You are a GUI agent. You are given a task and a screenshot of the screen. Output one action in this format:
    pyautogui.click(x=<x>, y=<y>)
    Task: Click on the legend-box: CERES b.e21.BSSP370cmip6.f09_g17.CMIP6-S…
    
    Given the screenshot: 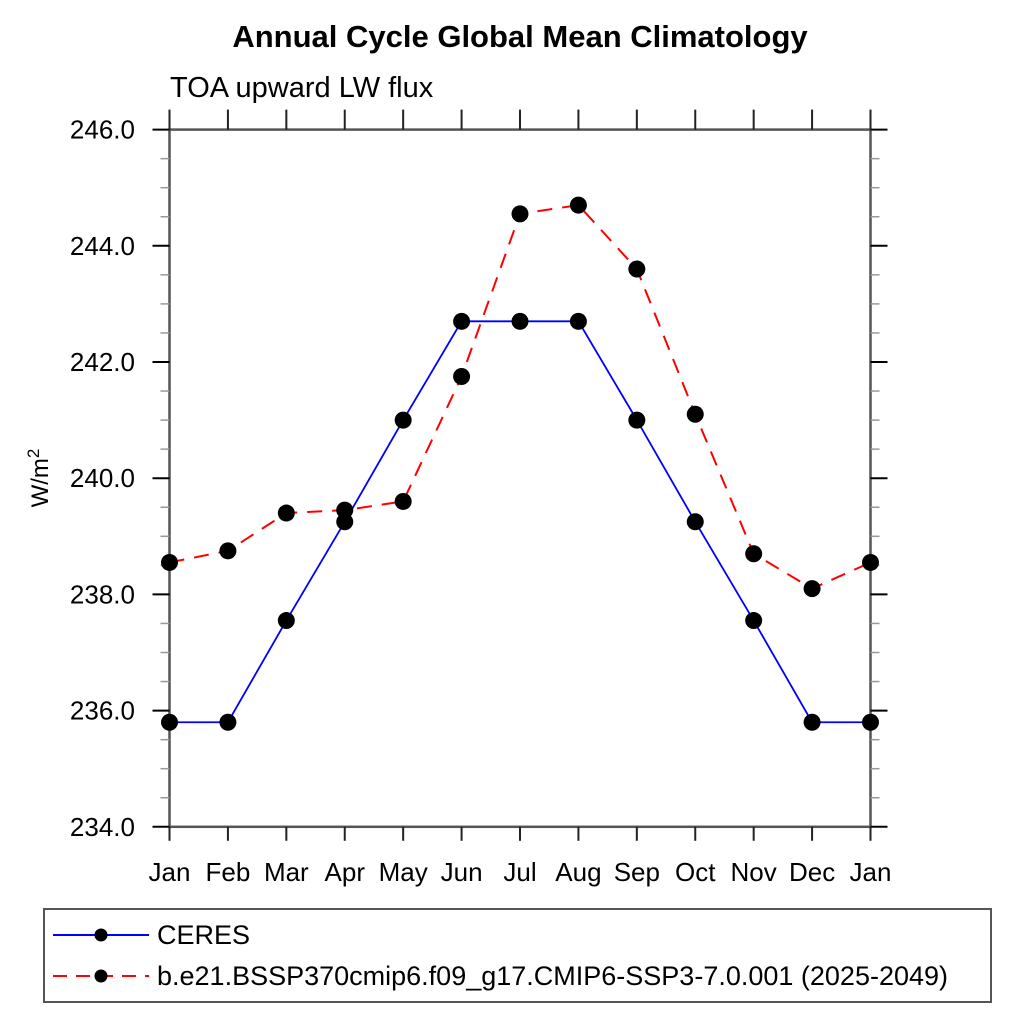 What is the action you would take?
    pyautogui.click(x=517, y=955)
    